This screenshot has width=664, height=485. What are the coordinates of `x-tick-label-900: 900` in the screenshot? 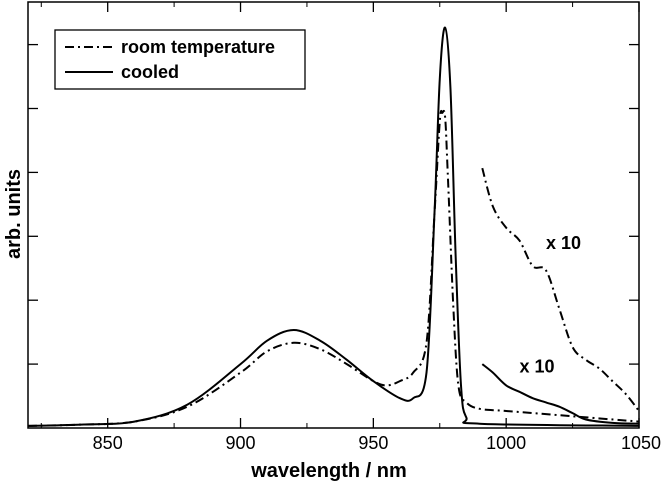 It's located at (240, 443).